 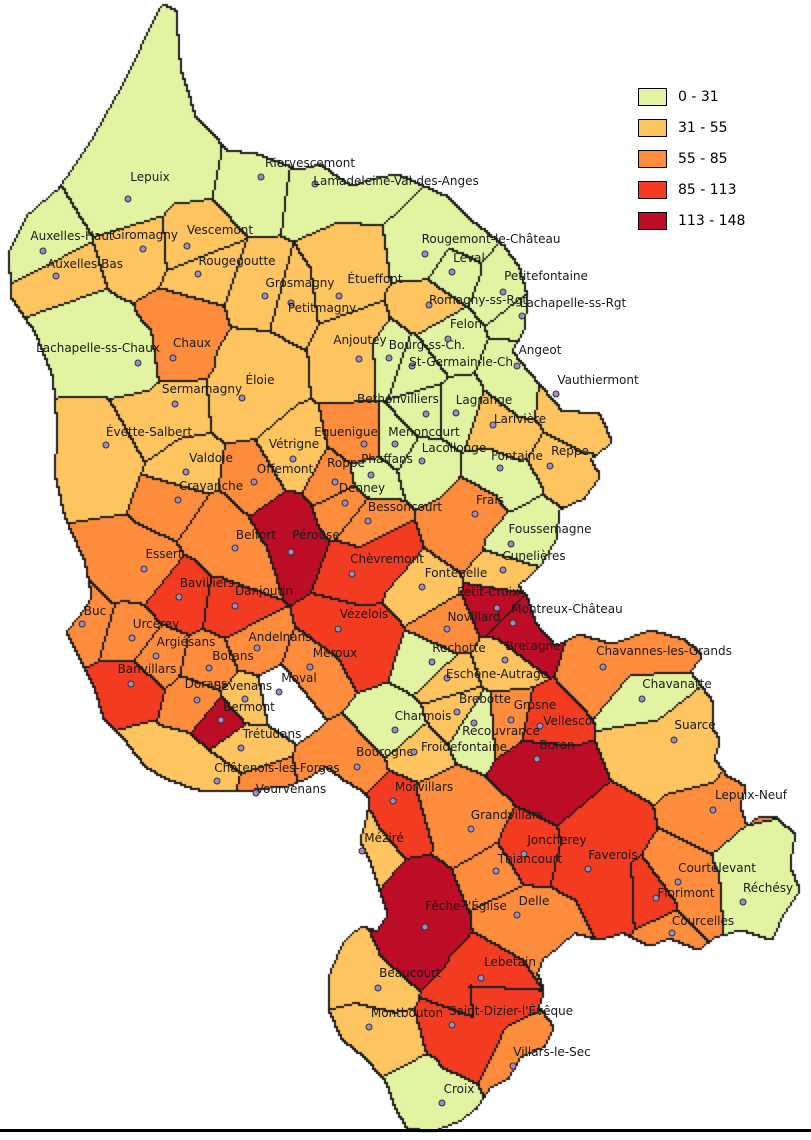 I want to click on legend-label: 31 - 55, so click(x=703, y=128).